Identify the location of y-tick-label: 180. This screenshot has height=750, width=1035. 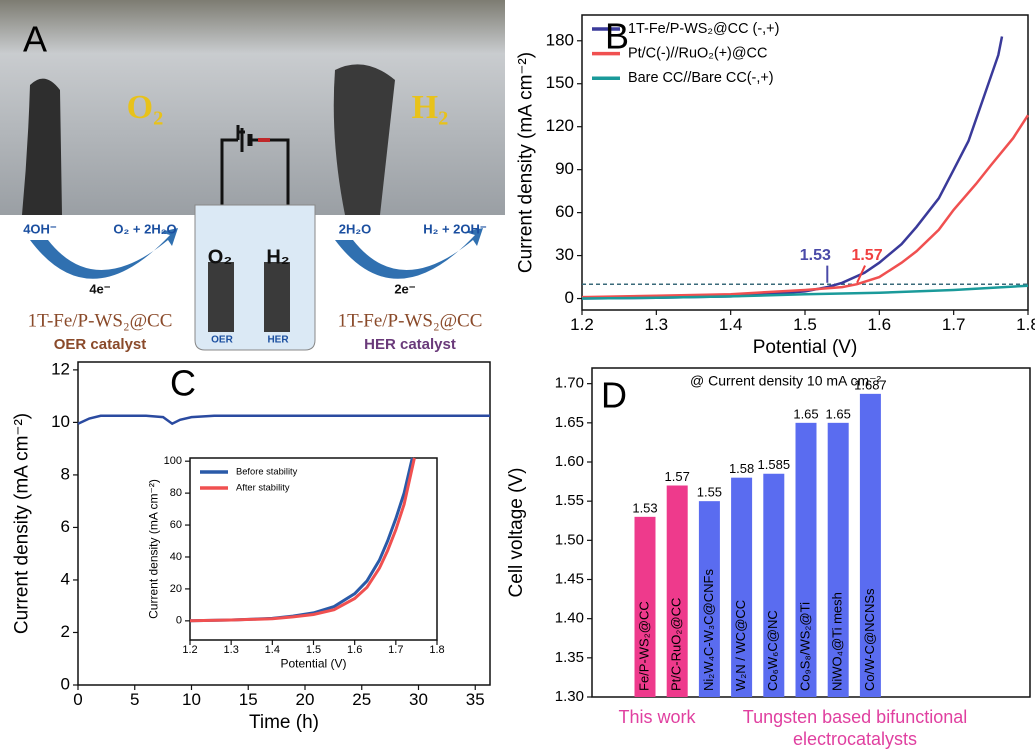
(560, 39).